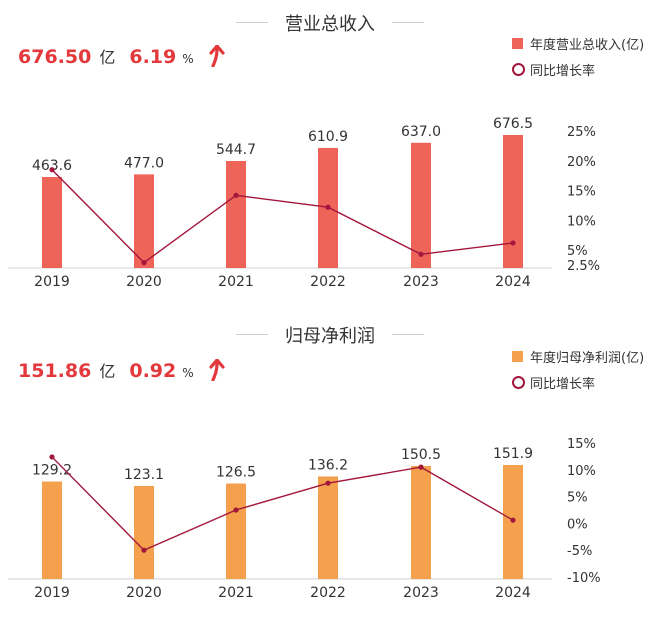 The image size is (660, 618). I want to click on right-axis-tick-label: -5%, so click(579, 551).